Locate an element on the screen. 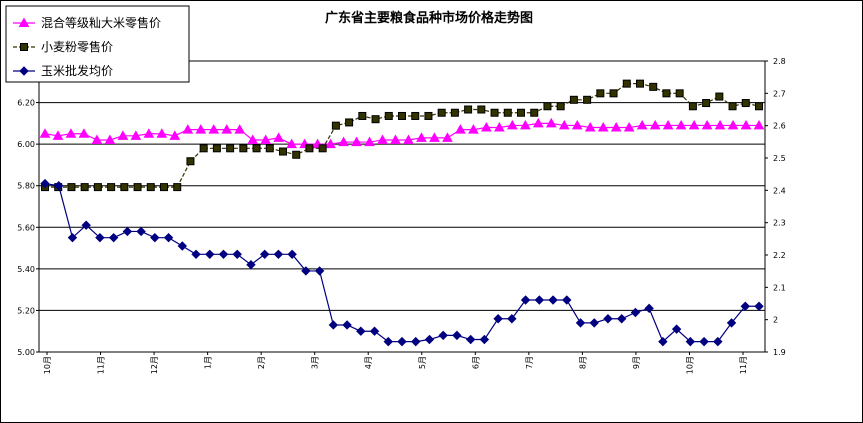 The image size is (863, 423). x-tick-label: 11月 is located at coordinates (101, 365).